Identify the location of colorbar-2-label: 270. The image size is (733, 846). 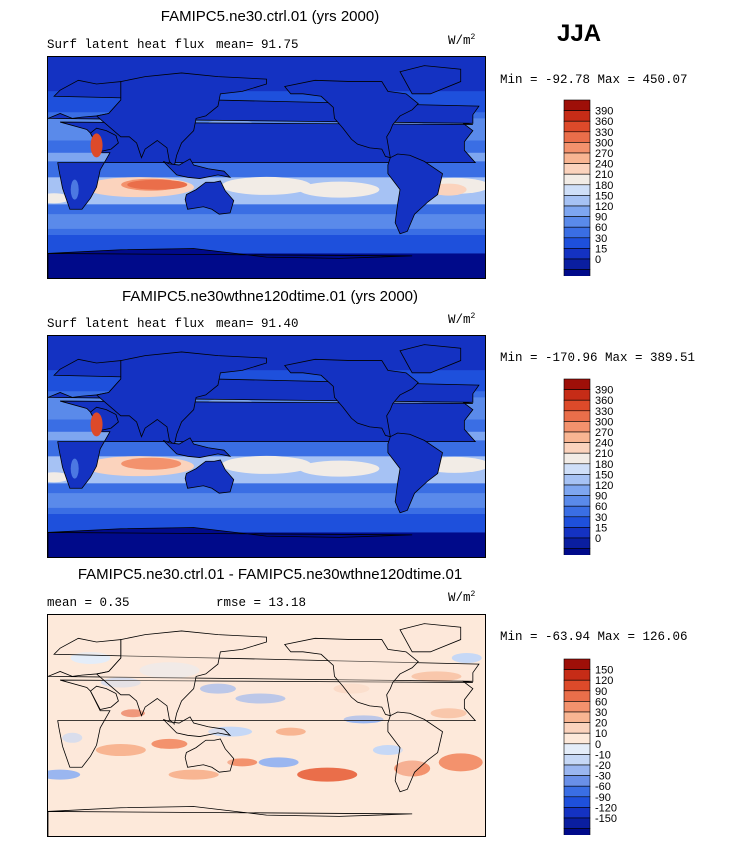
(604, 433).